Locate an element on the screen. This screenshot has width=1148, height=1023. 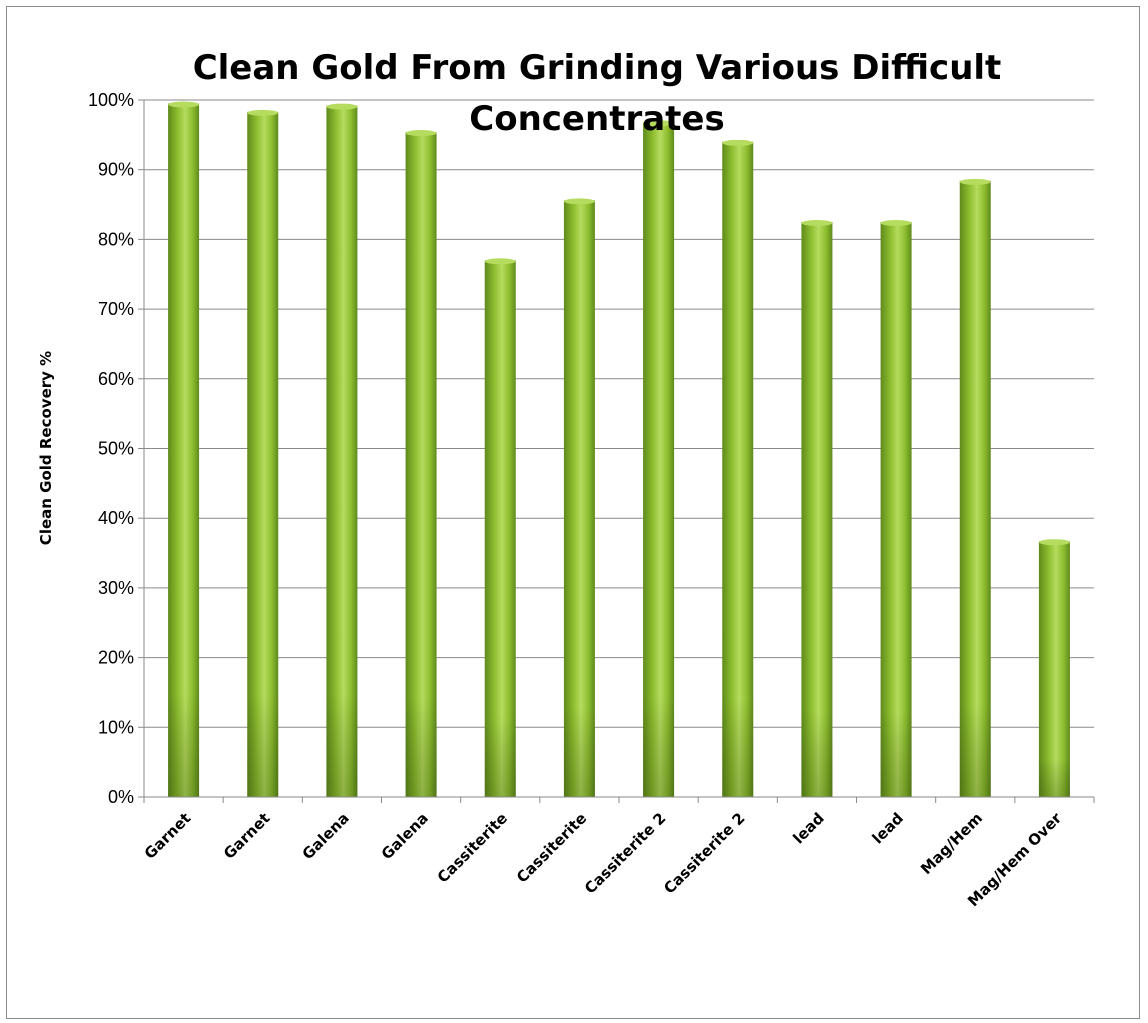
y-tick-label: 40% is located at coordinates (116, 518).